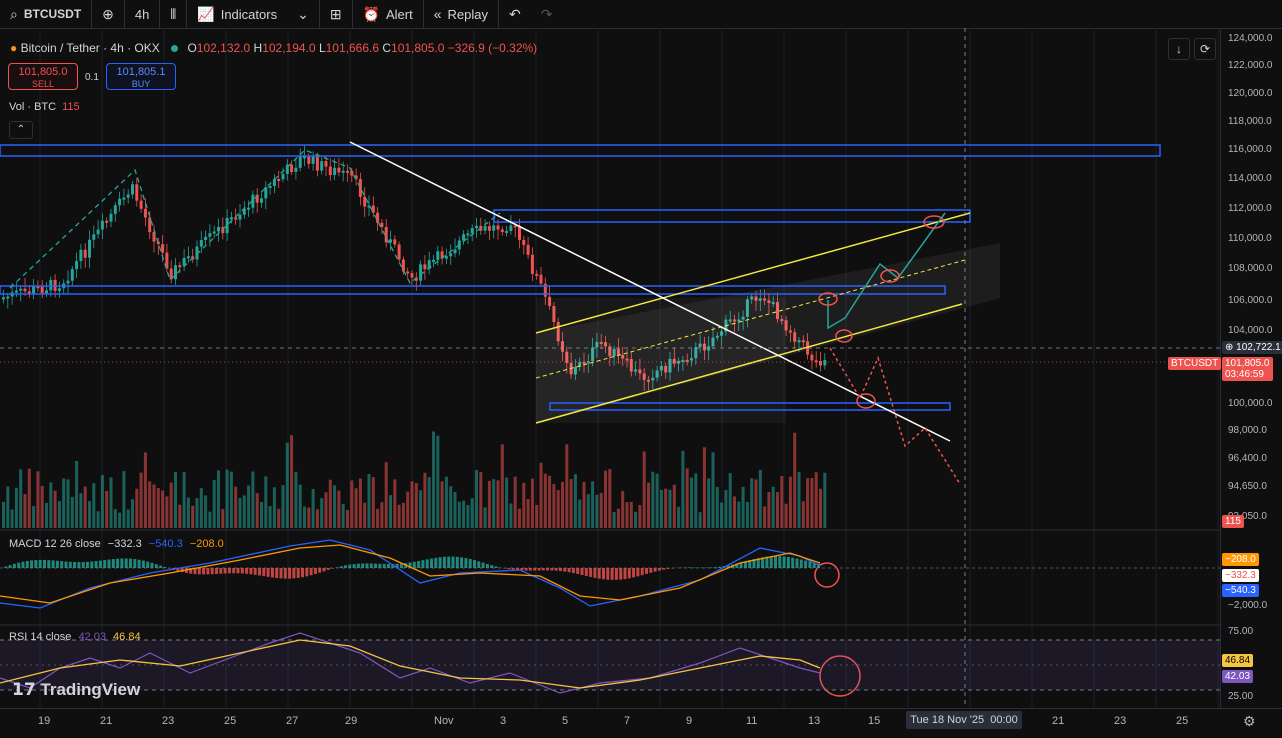 The height and width of the screenshot is (738, 1282). Describe the element at coordinates (444, 721) in the screenshot. I see `time-label: Nov` at that location.